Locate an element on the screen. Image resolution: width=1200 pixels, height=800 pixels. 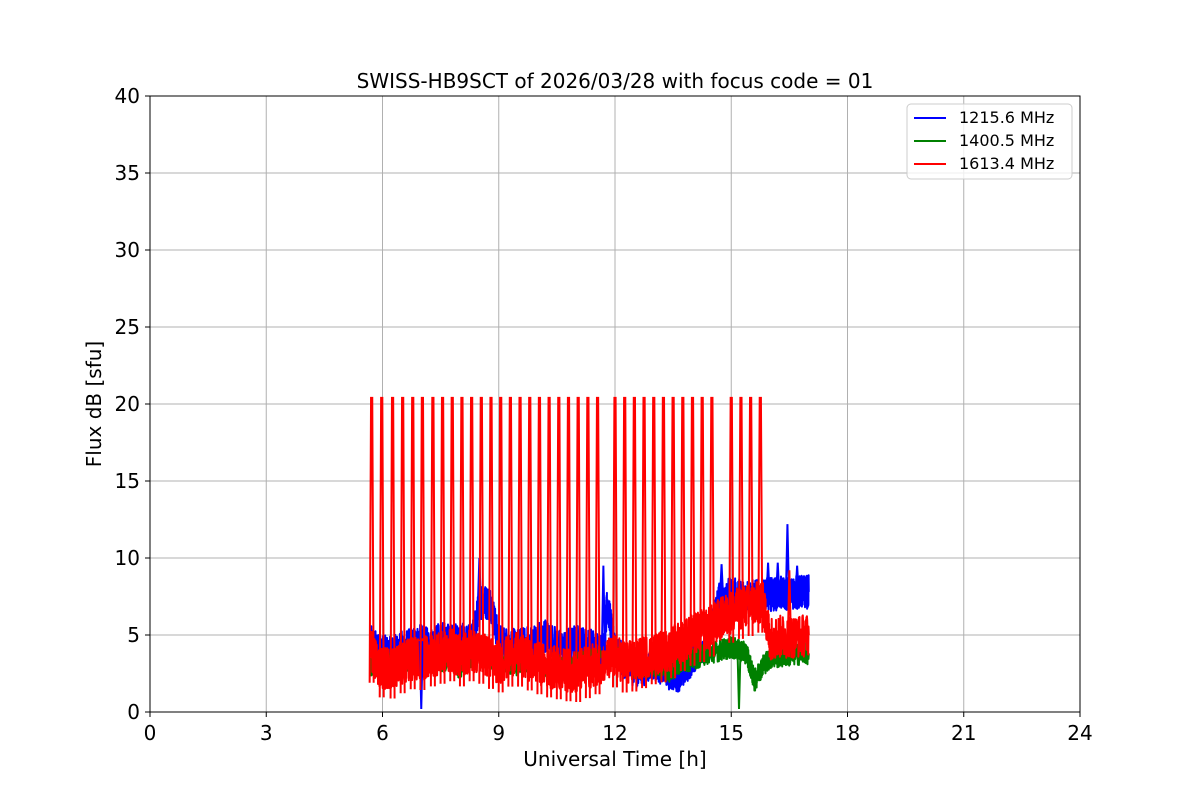
y-tick-label: 5 is located at coordinates (133, 635).